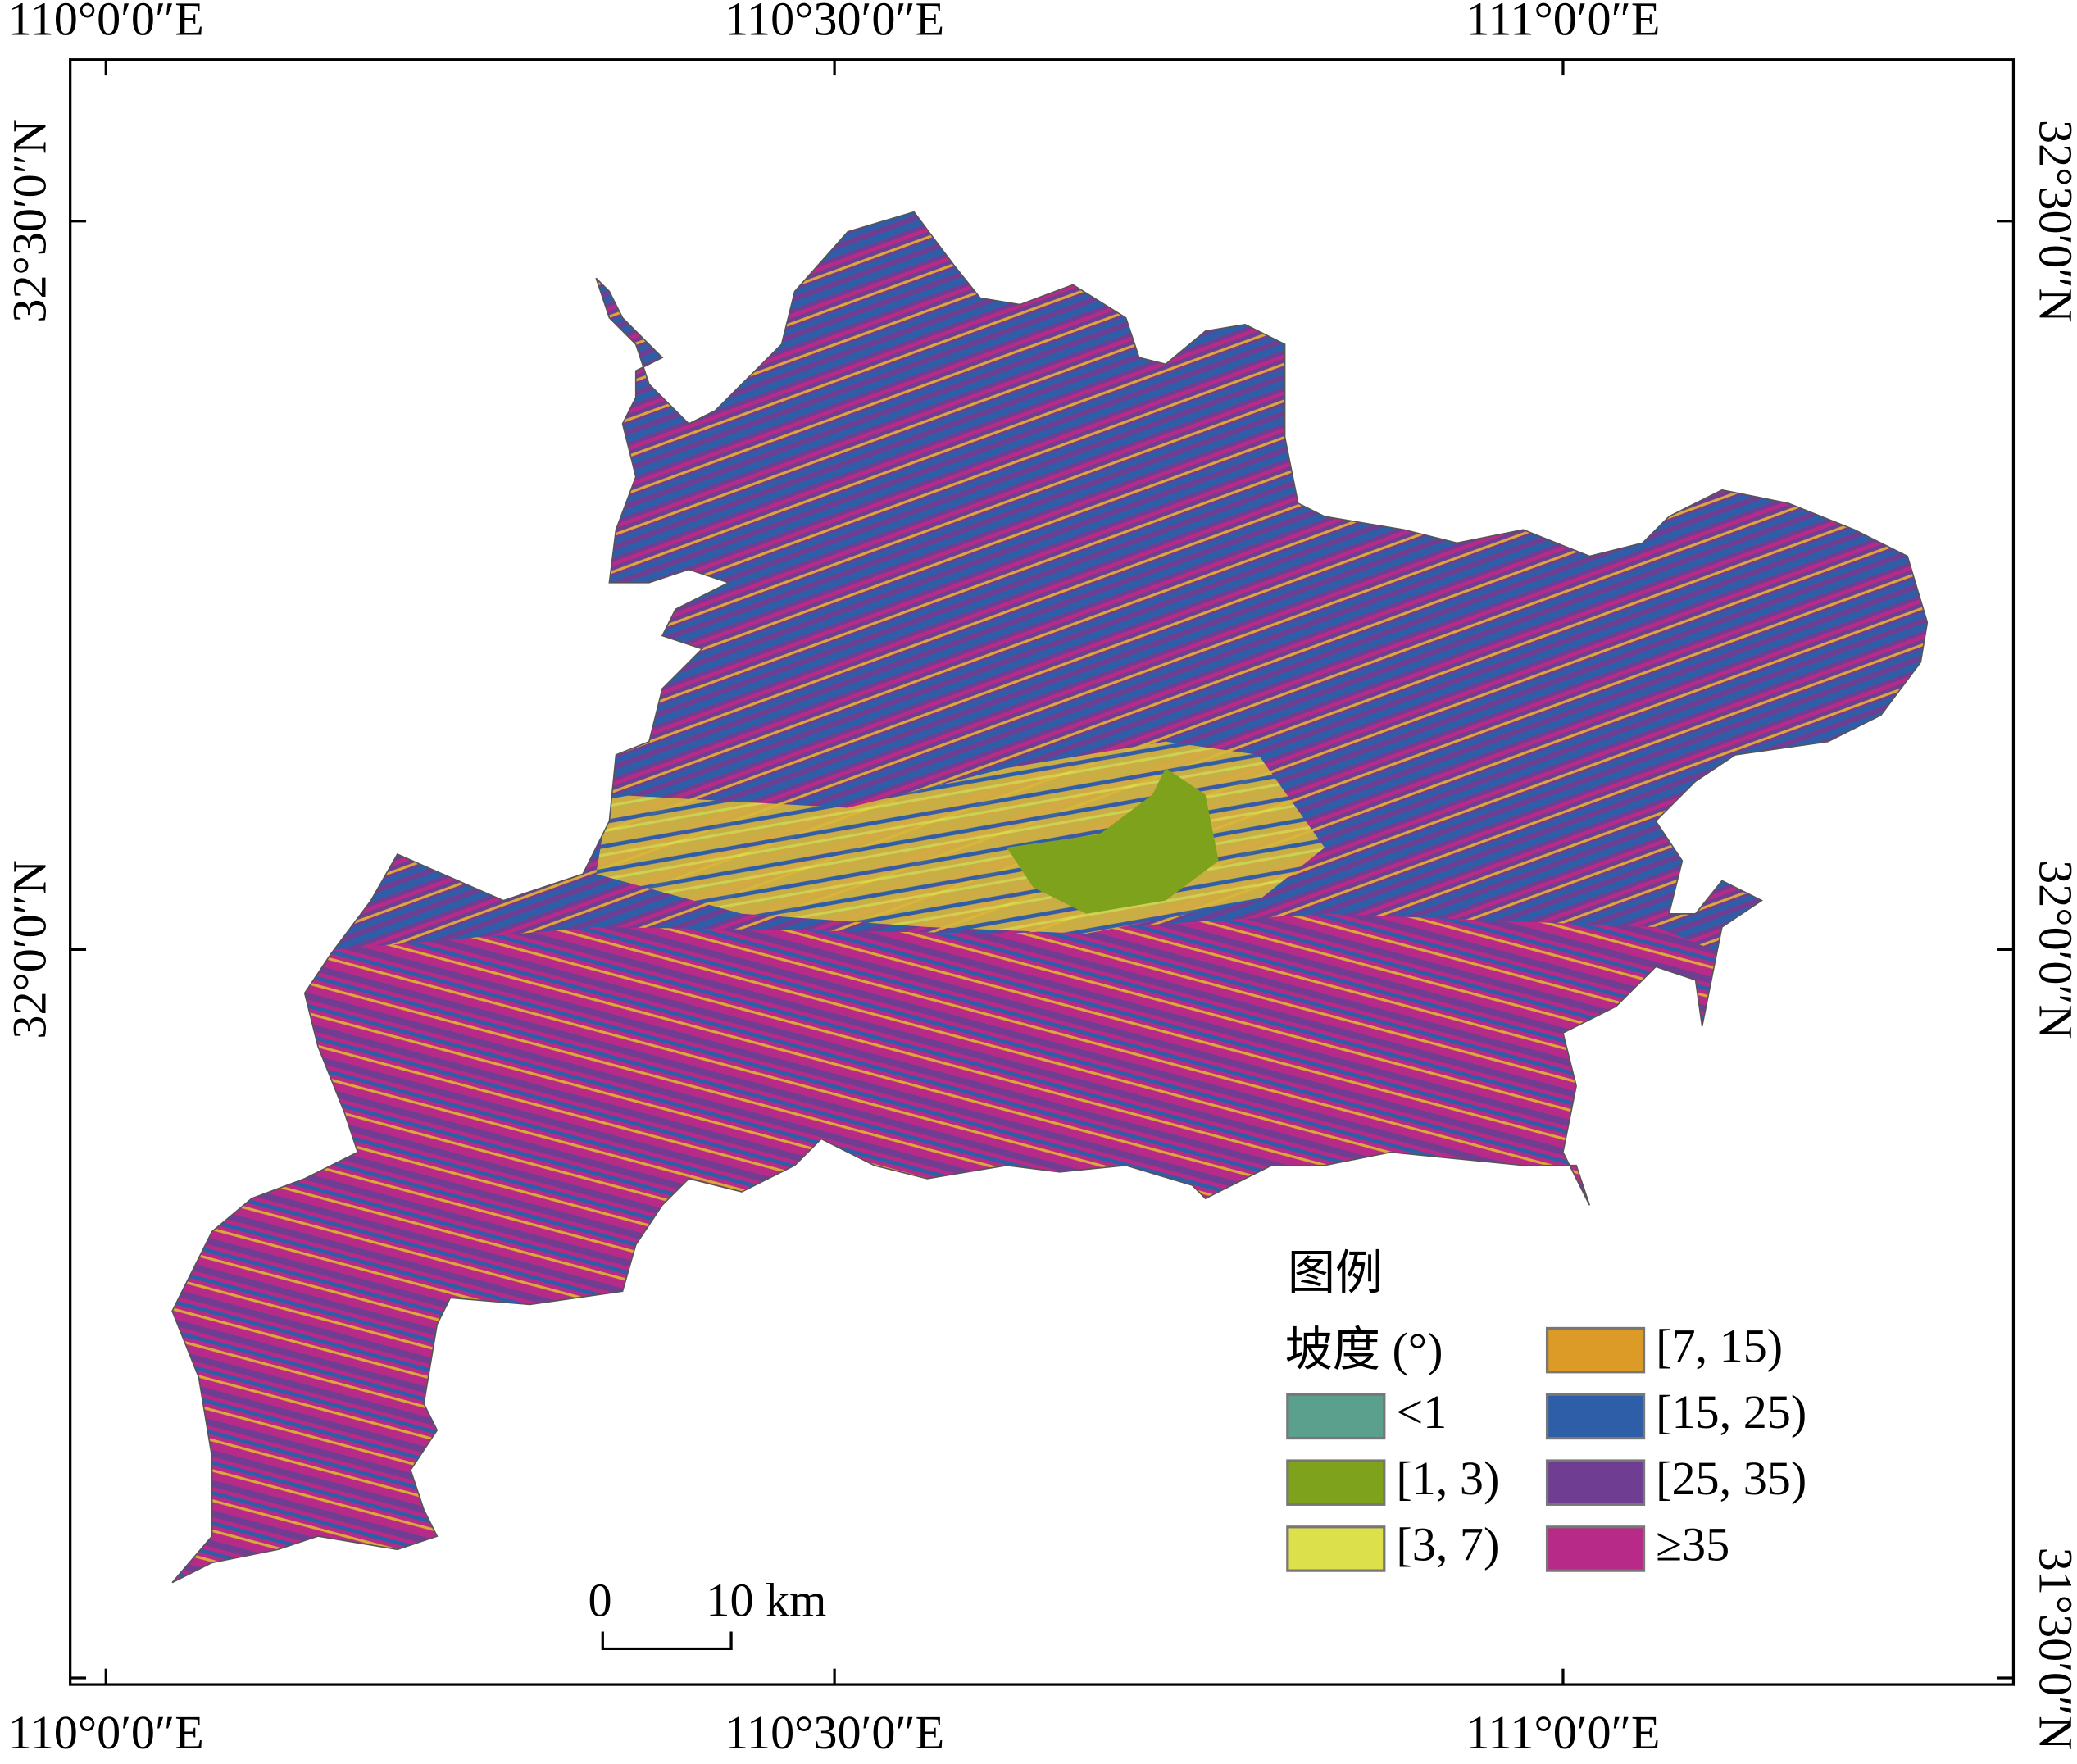 This screenshot has width=2077, height=1764. I want to click on scale-end: 10 km, so click(766, 1599).